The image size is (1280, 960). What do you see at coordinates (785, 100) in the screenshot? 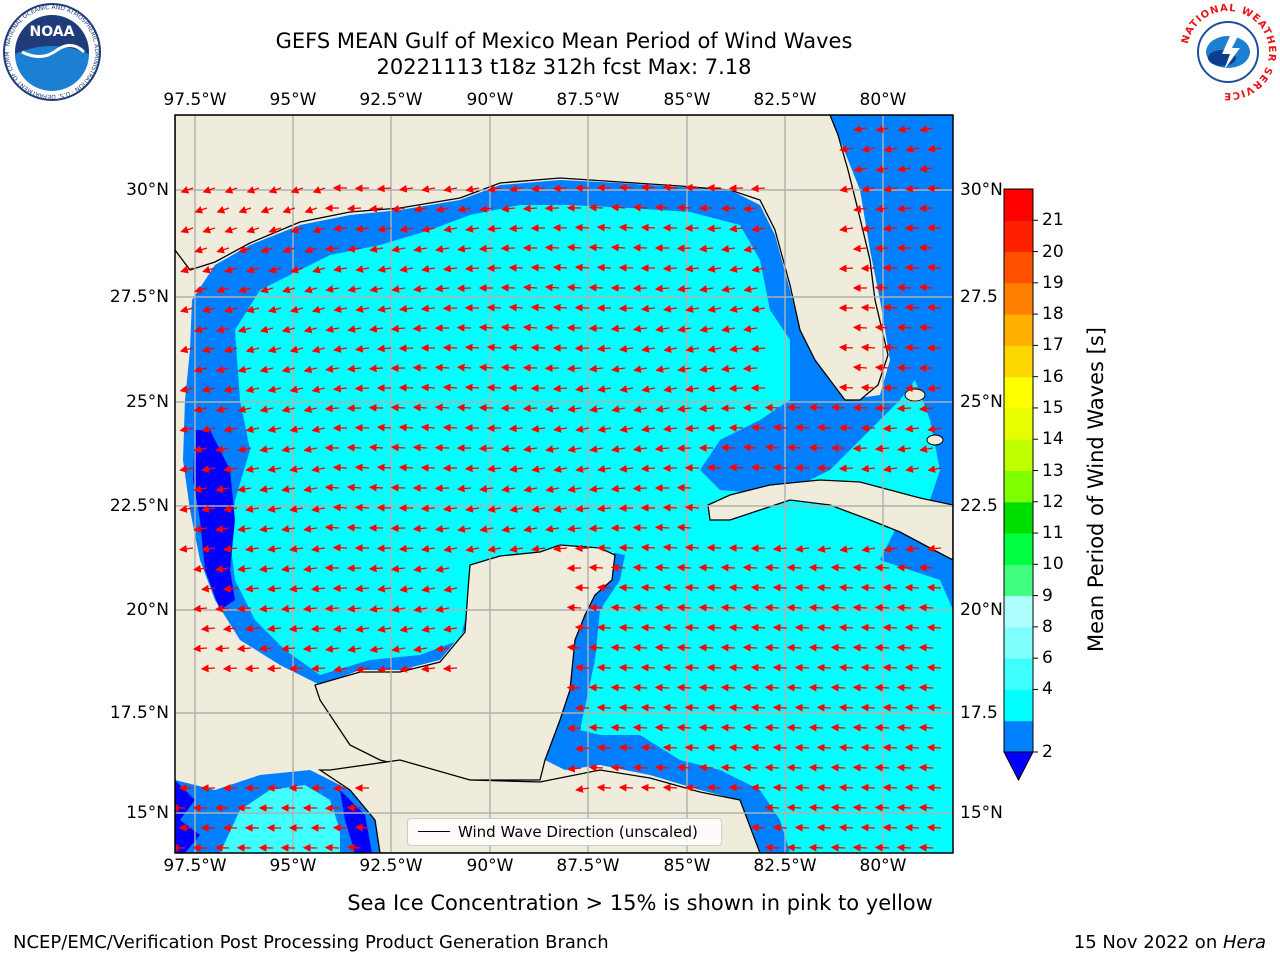
I see `lon-tick-top: 82.5°W` at bounding box center [785, 100].